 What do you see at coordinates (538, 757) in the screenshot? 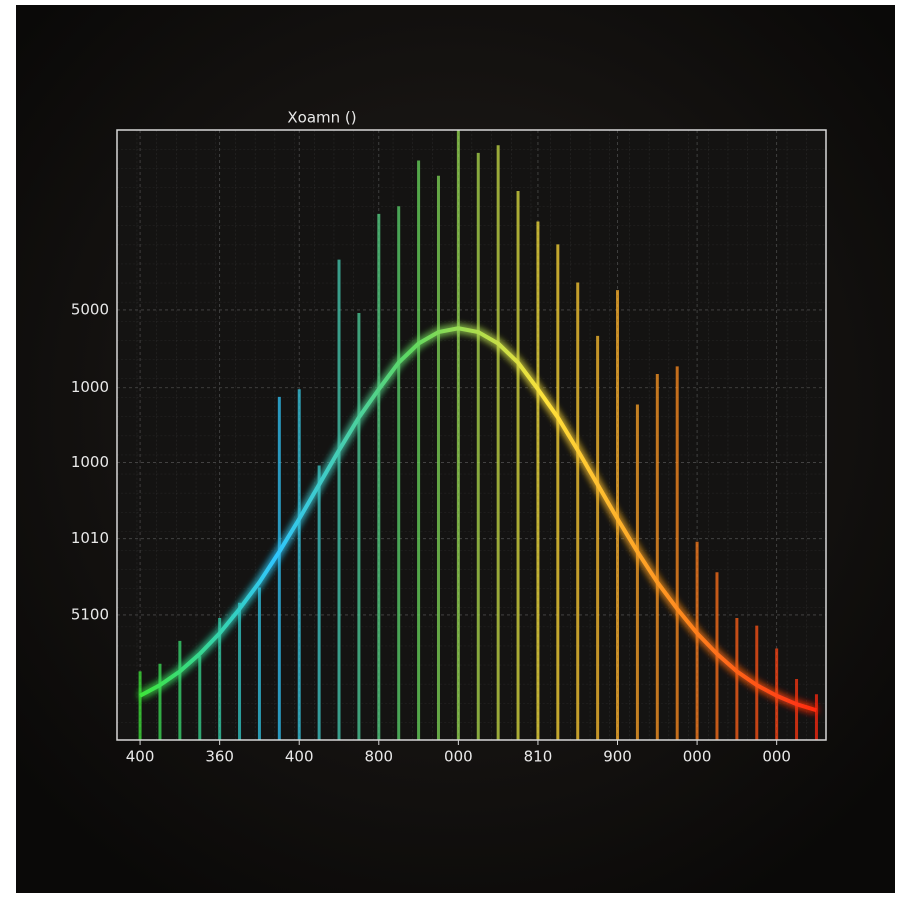
I see `x-tick-label: 810` at bounding box center [538, 757].